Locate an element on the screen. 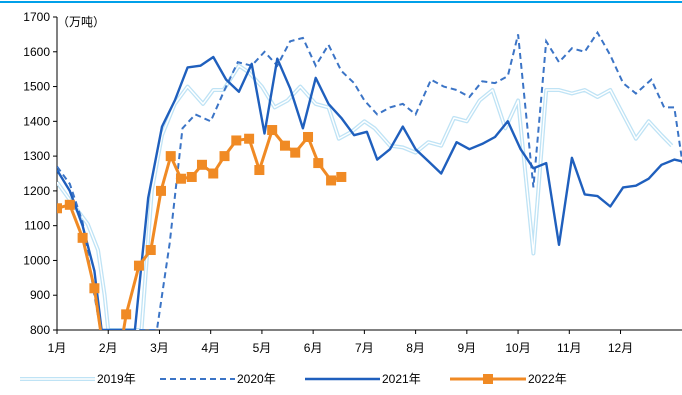 This screenshot has width=682, height=395. x-tick-label: 4月 is located at coordinates (210, 348).